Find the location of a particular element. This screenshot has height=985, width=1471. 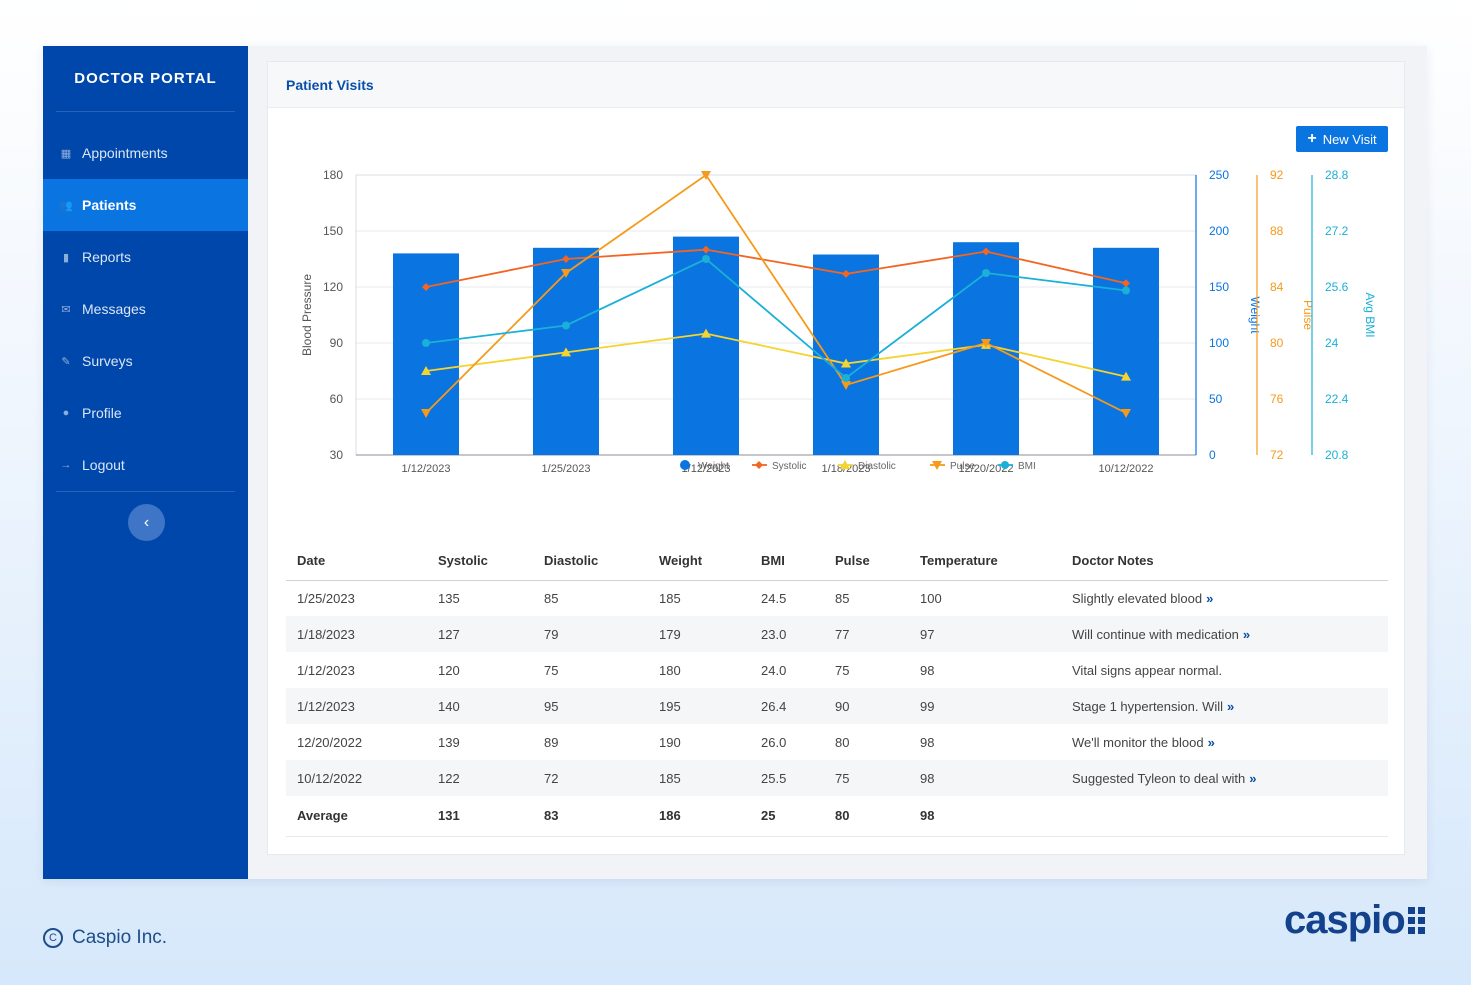

sidebar-item-patients: 👥 Patients is located at coordinates (145, 205).